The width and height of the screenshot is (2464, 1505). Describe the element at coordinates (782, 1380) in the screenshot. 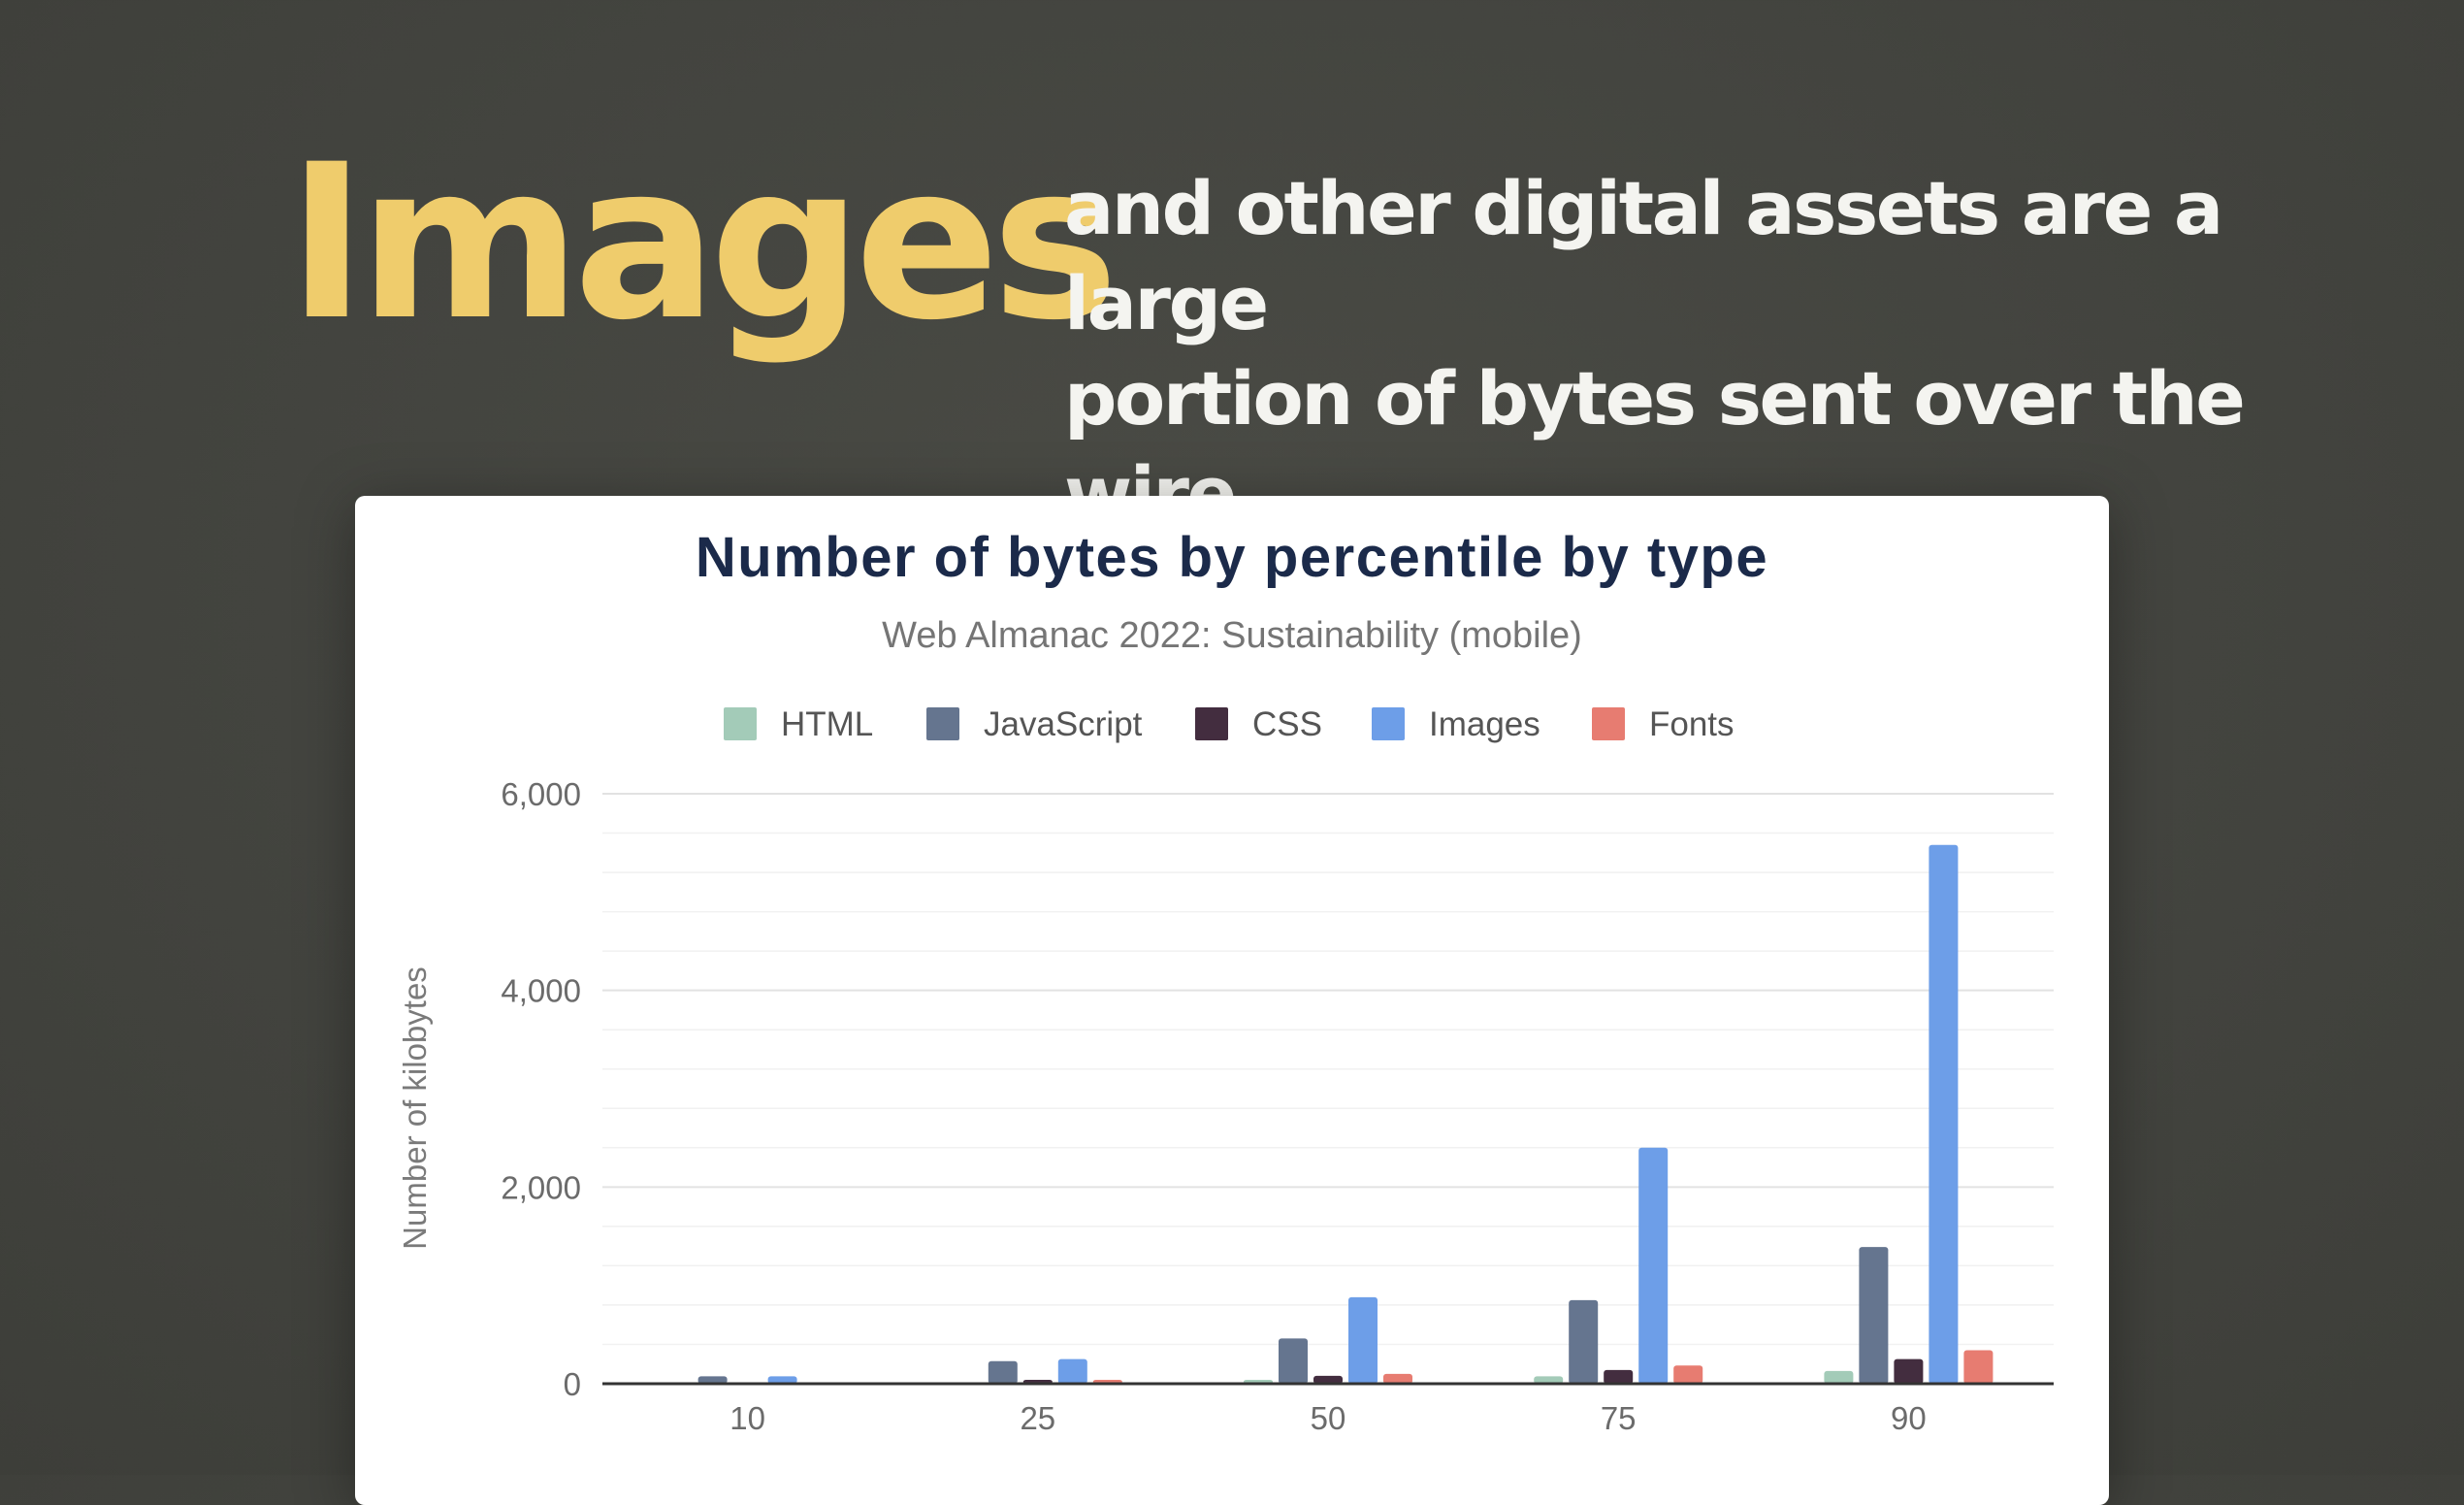

I see `bar-images-p10` at that location.